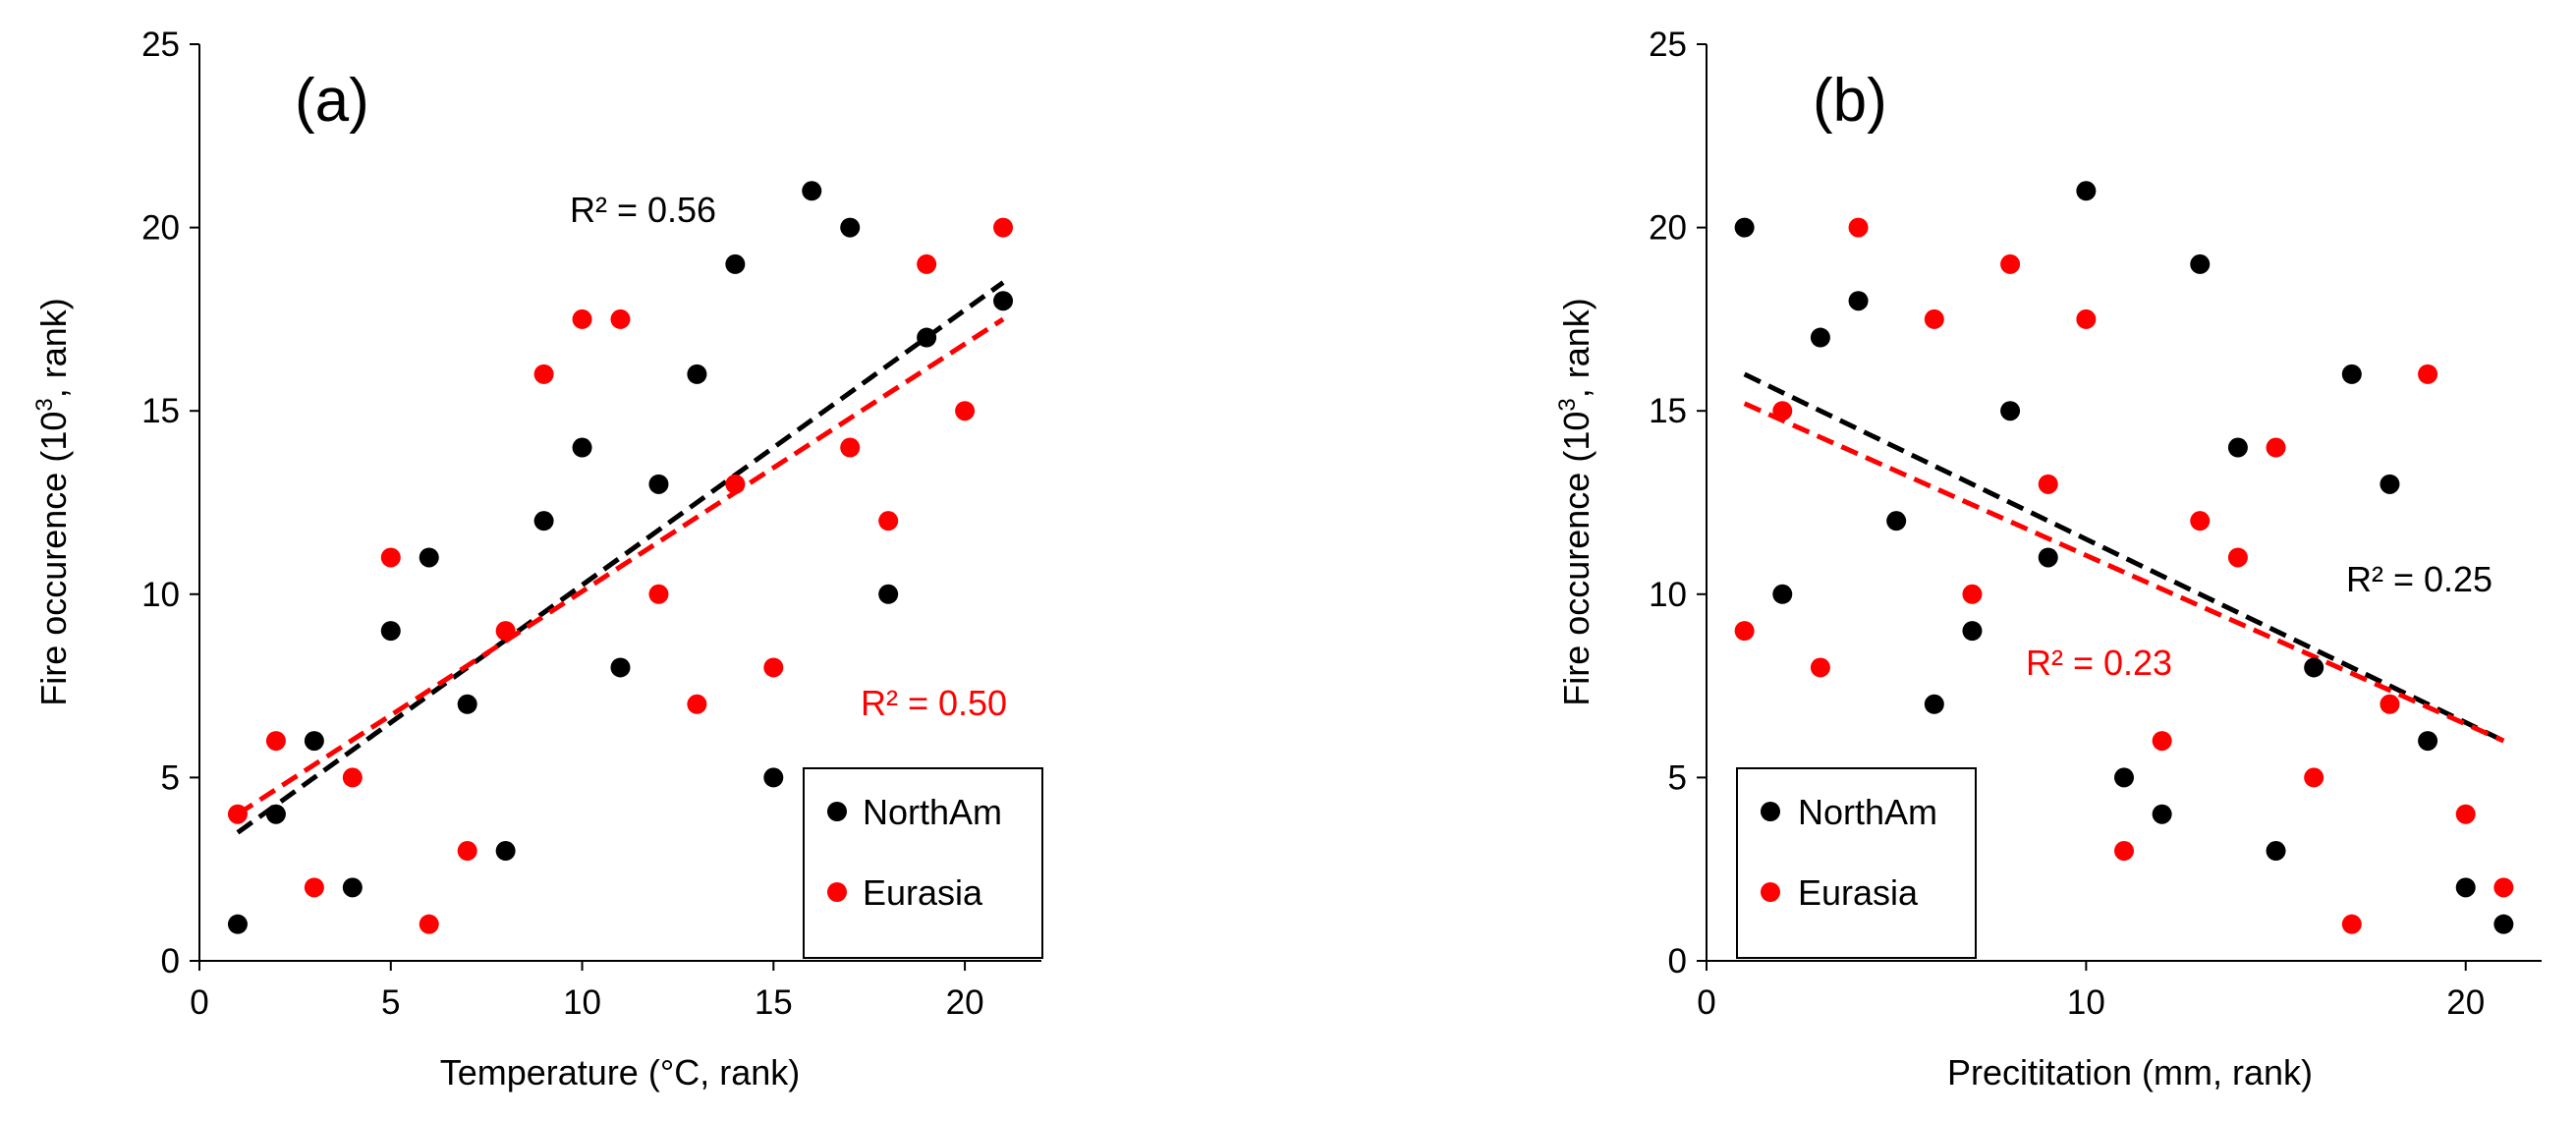 The width and height of the screenshot is (2576, 1121). What do you see at coordinates (1567, 405) in the screenshot?
I see `panel-b-ylabel-sup: 3` at bounding box center [1567, 405].